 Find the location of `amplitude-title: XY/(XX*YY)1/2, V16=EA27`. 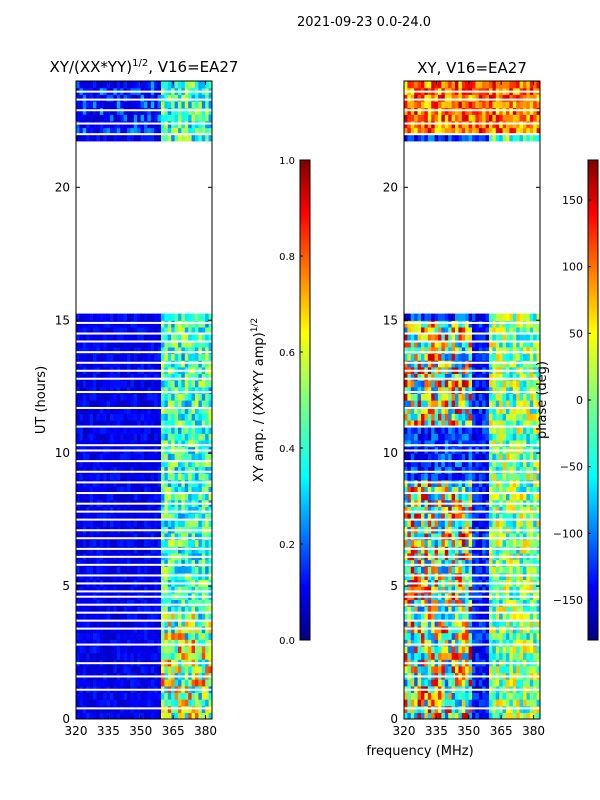

amplitude-title: XY/(XX*YY)1/2, V16=EA27 is located at coordinates (144, 67).